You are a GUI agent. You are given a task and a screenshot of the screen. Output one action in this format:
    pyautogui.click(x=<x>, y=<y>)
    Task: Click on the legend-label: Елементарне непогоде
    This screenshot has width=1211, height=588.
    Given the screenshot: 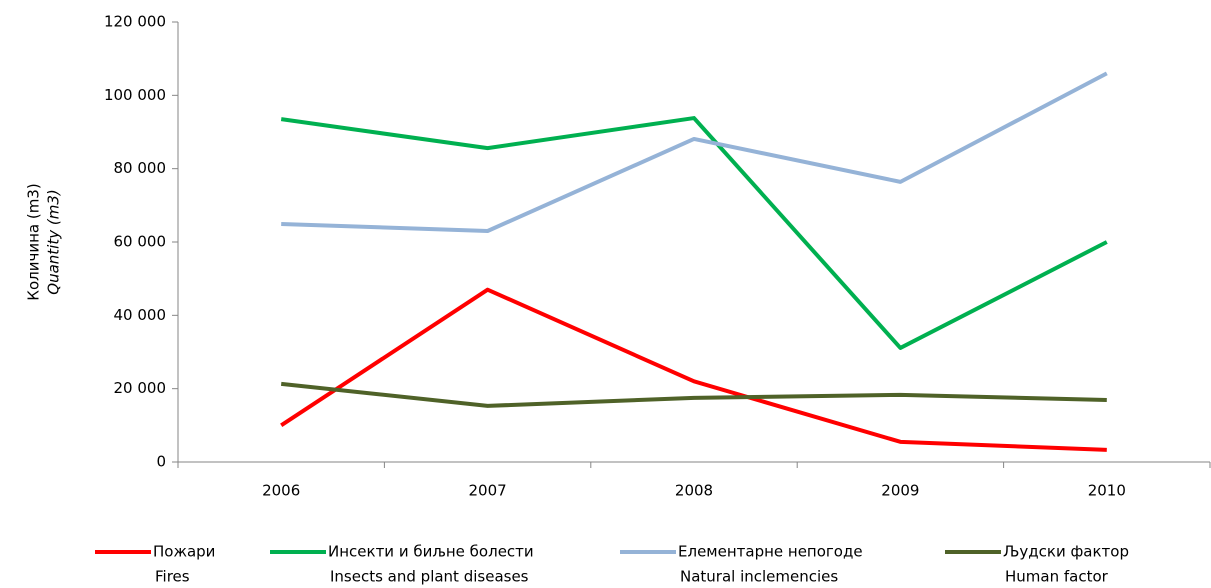 What is the action you would take?
    pyautogui.click(x=770, y=552)
    